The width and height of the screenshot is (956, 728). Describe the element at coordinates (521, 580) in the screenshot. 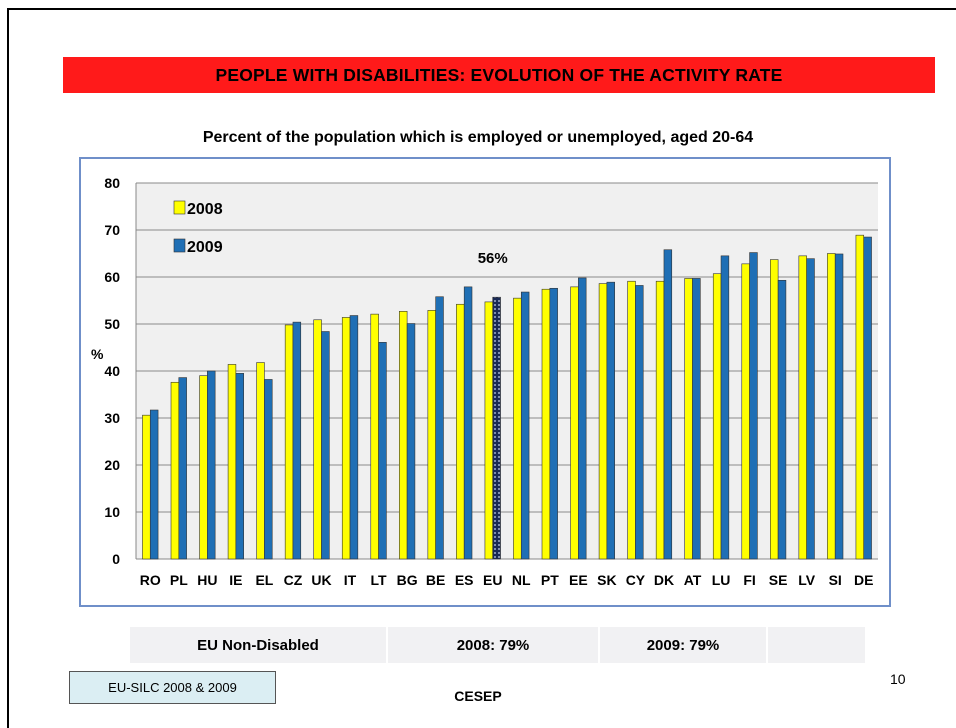

I see `x-tick-label: NL` at that location.